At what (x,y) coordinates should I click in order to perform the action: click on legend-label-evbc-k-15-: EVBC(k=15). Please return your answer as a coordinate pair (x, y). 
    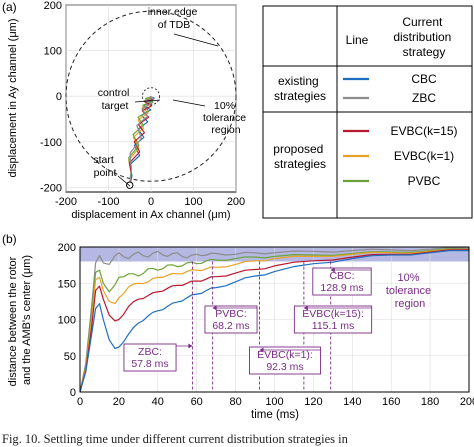
    Looking at the image, I should click on (423, 131).